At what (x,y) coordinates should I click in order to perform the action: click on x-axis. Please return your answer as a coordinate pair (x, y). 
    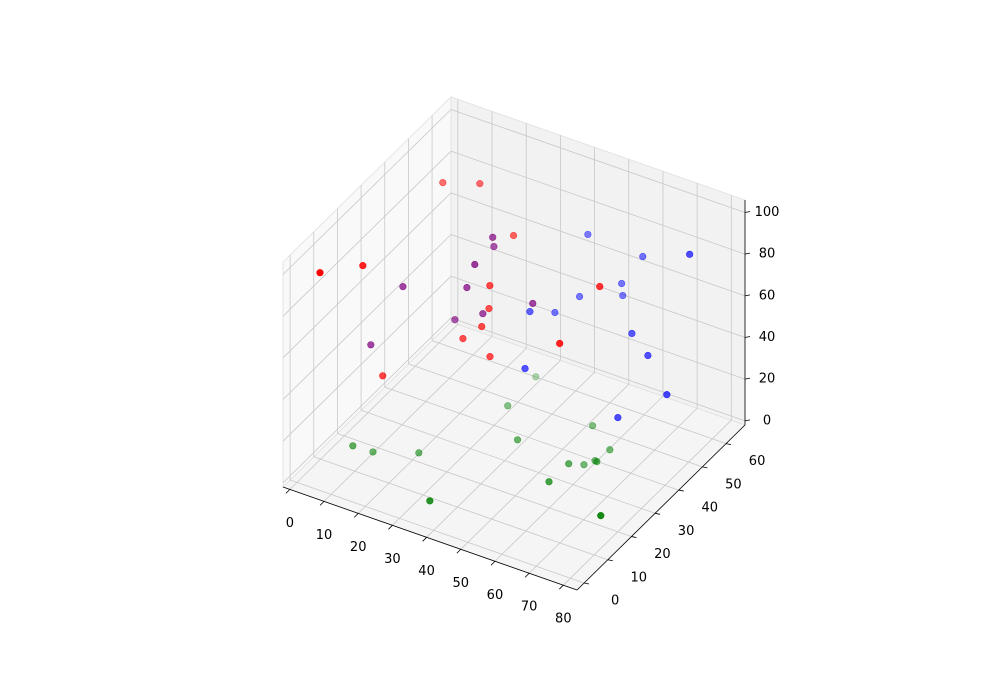
    Looking at the image, I should click on (430, 538).